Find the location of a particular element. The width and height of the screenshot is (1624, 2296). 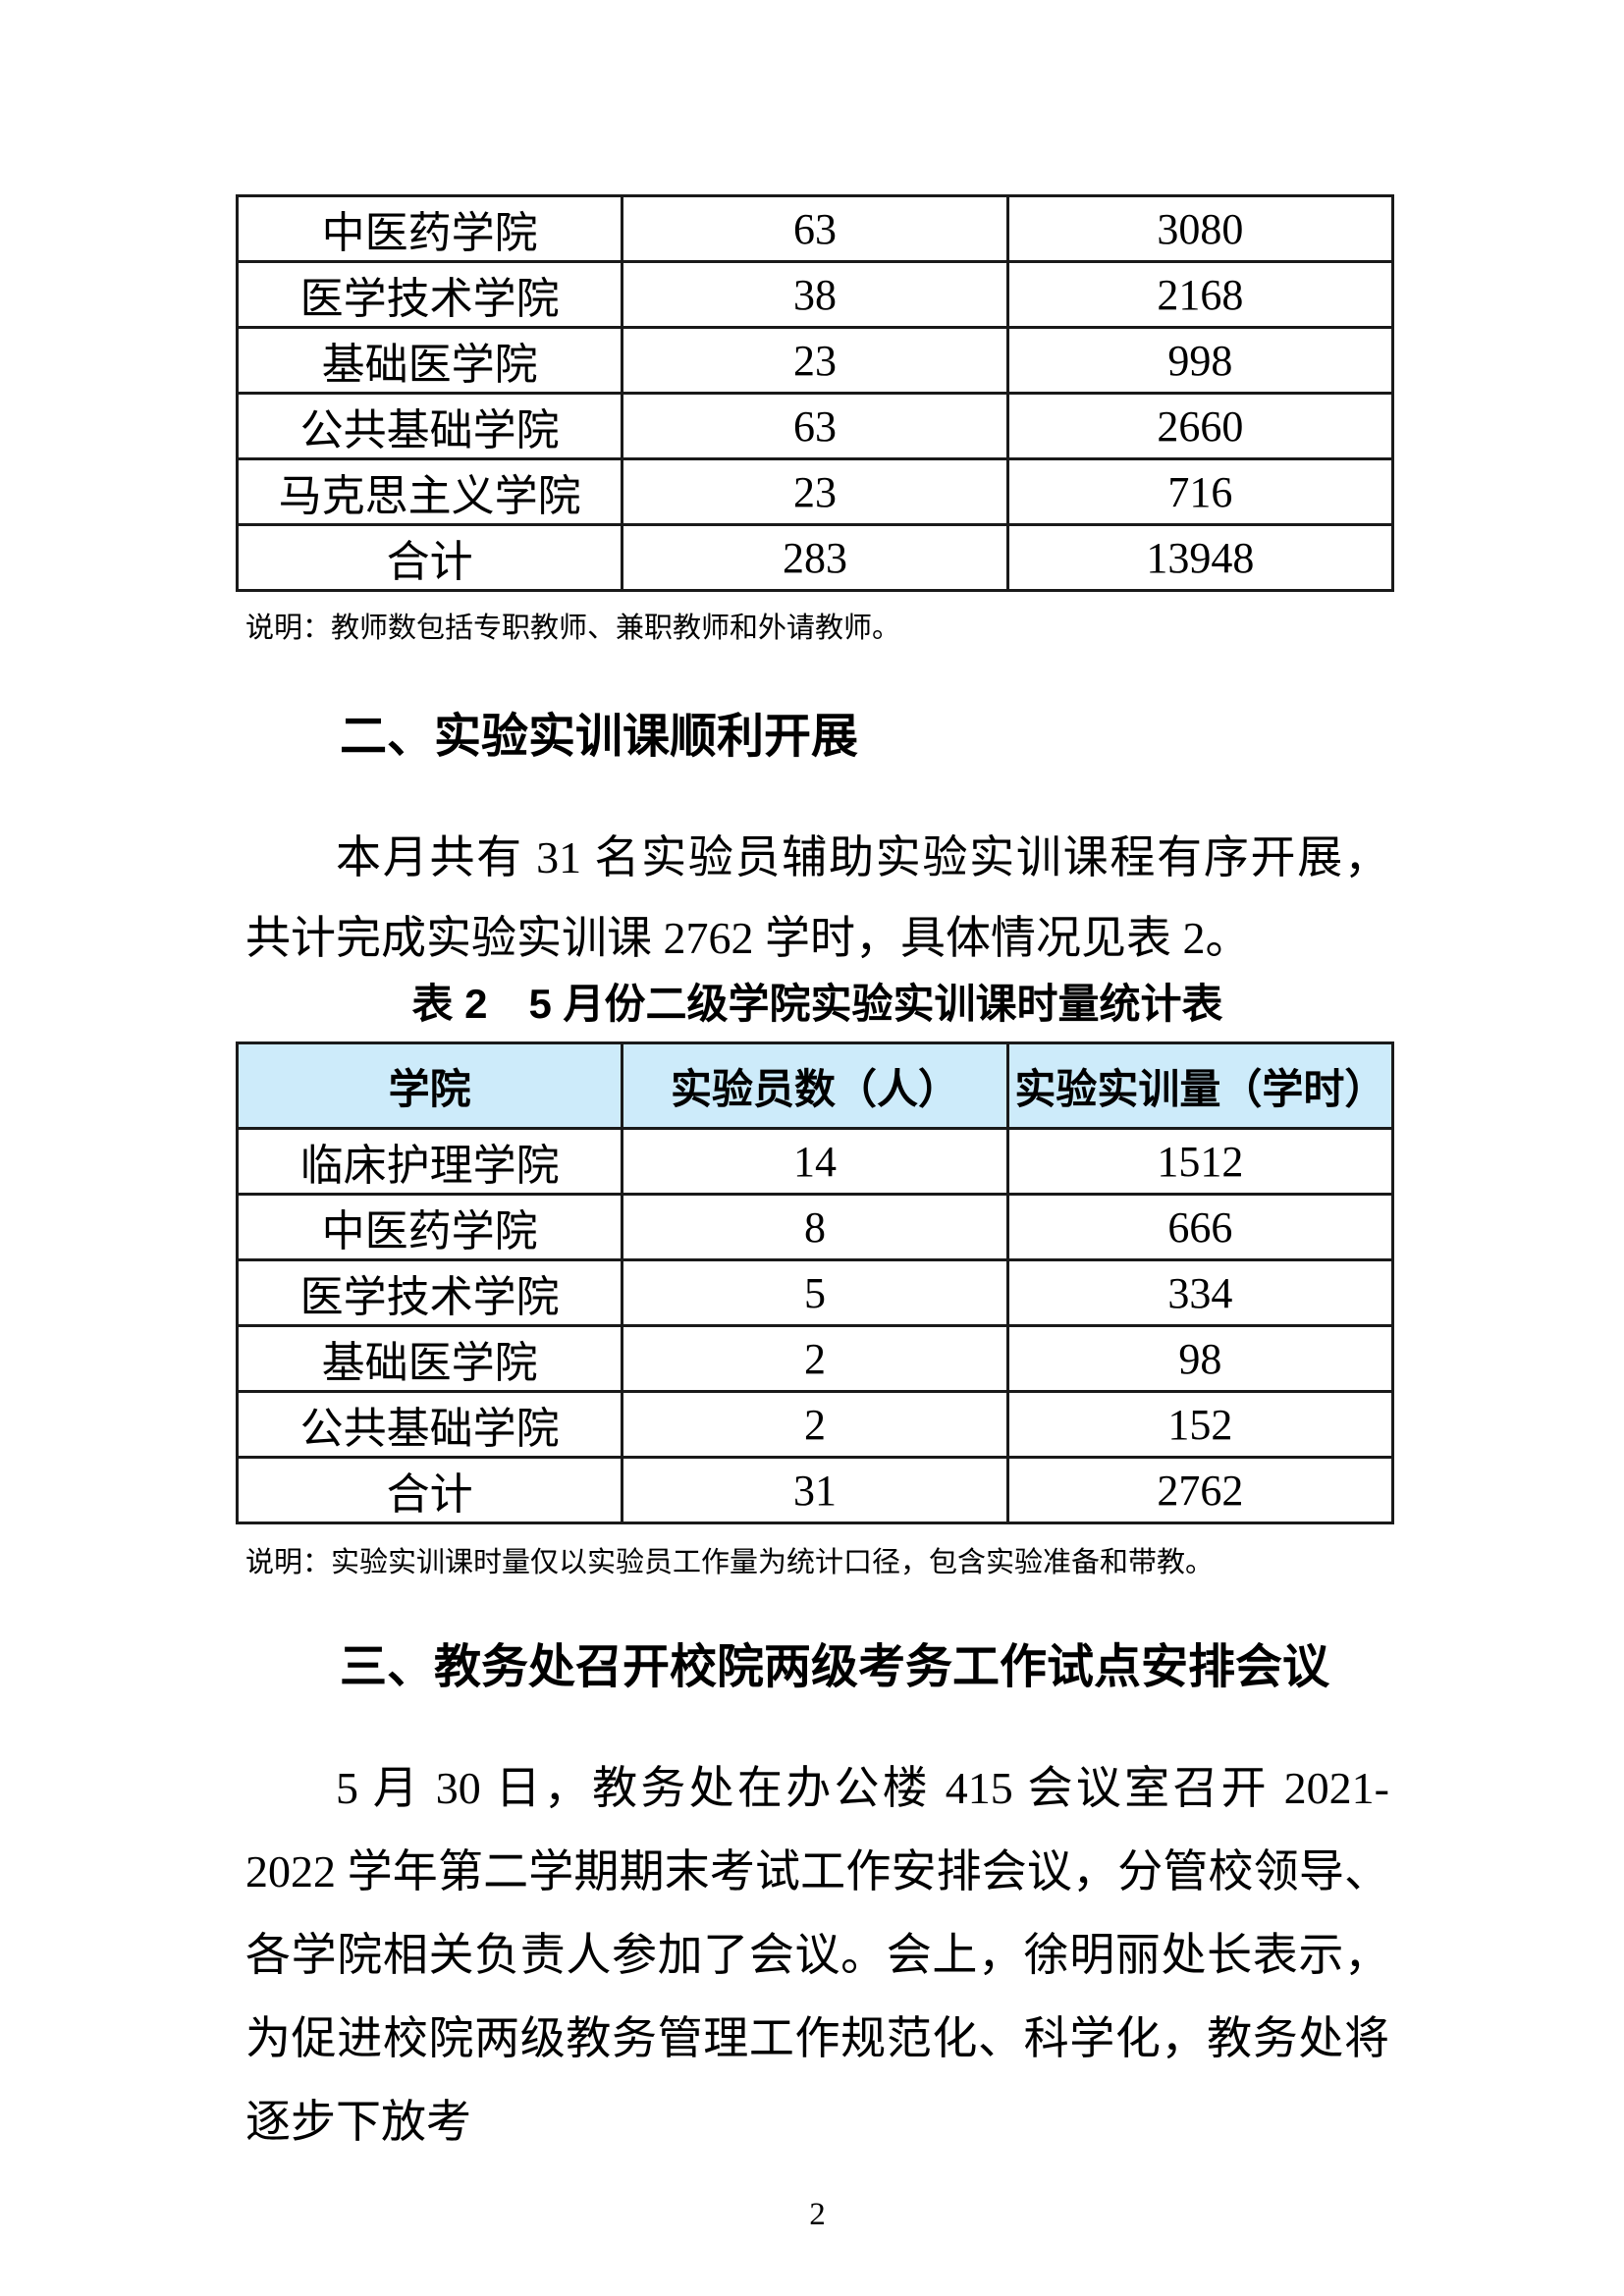

college-cell: 马克思主义学院 is located at coordinates (429, 492).